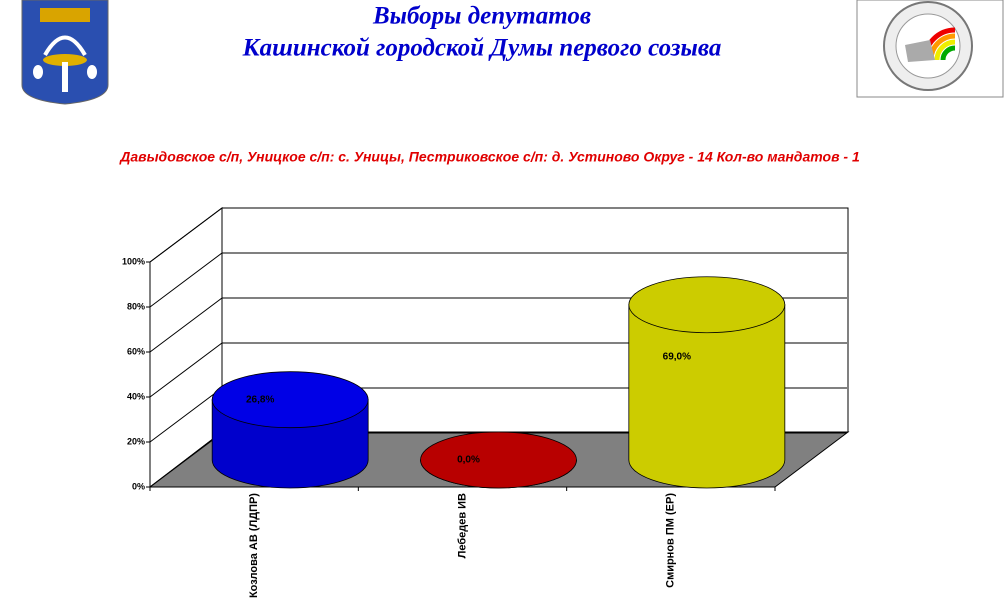 This screenshot has height=599, width=1005. Describe the element at coordinates (138, 486) in the screenshot. I see `y-tick-label: 0%` at that location.